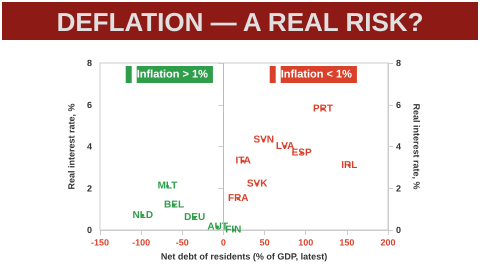 The image size is (480, 270). I want to click on y-tick-label: 4, so click(89, 147).